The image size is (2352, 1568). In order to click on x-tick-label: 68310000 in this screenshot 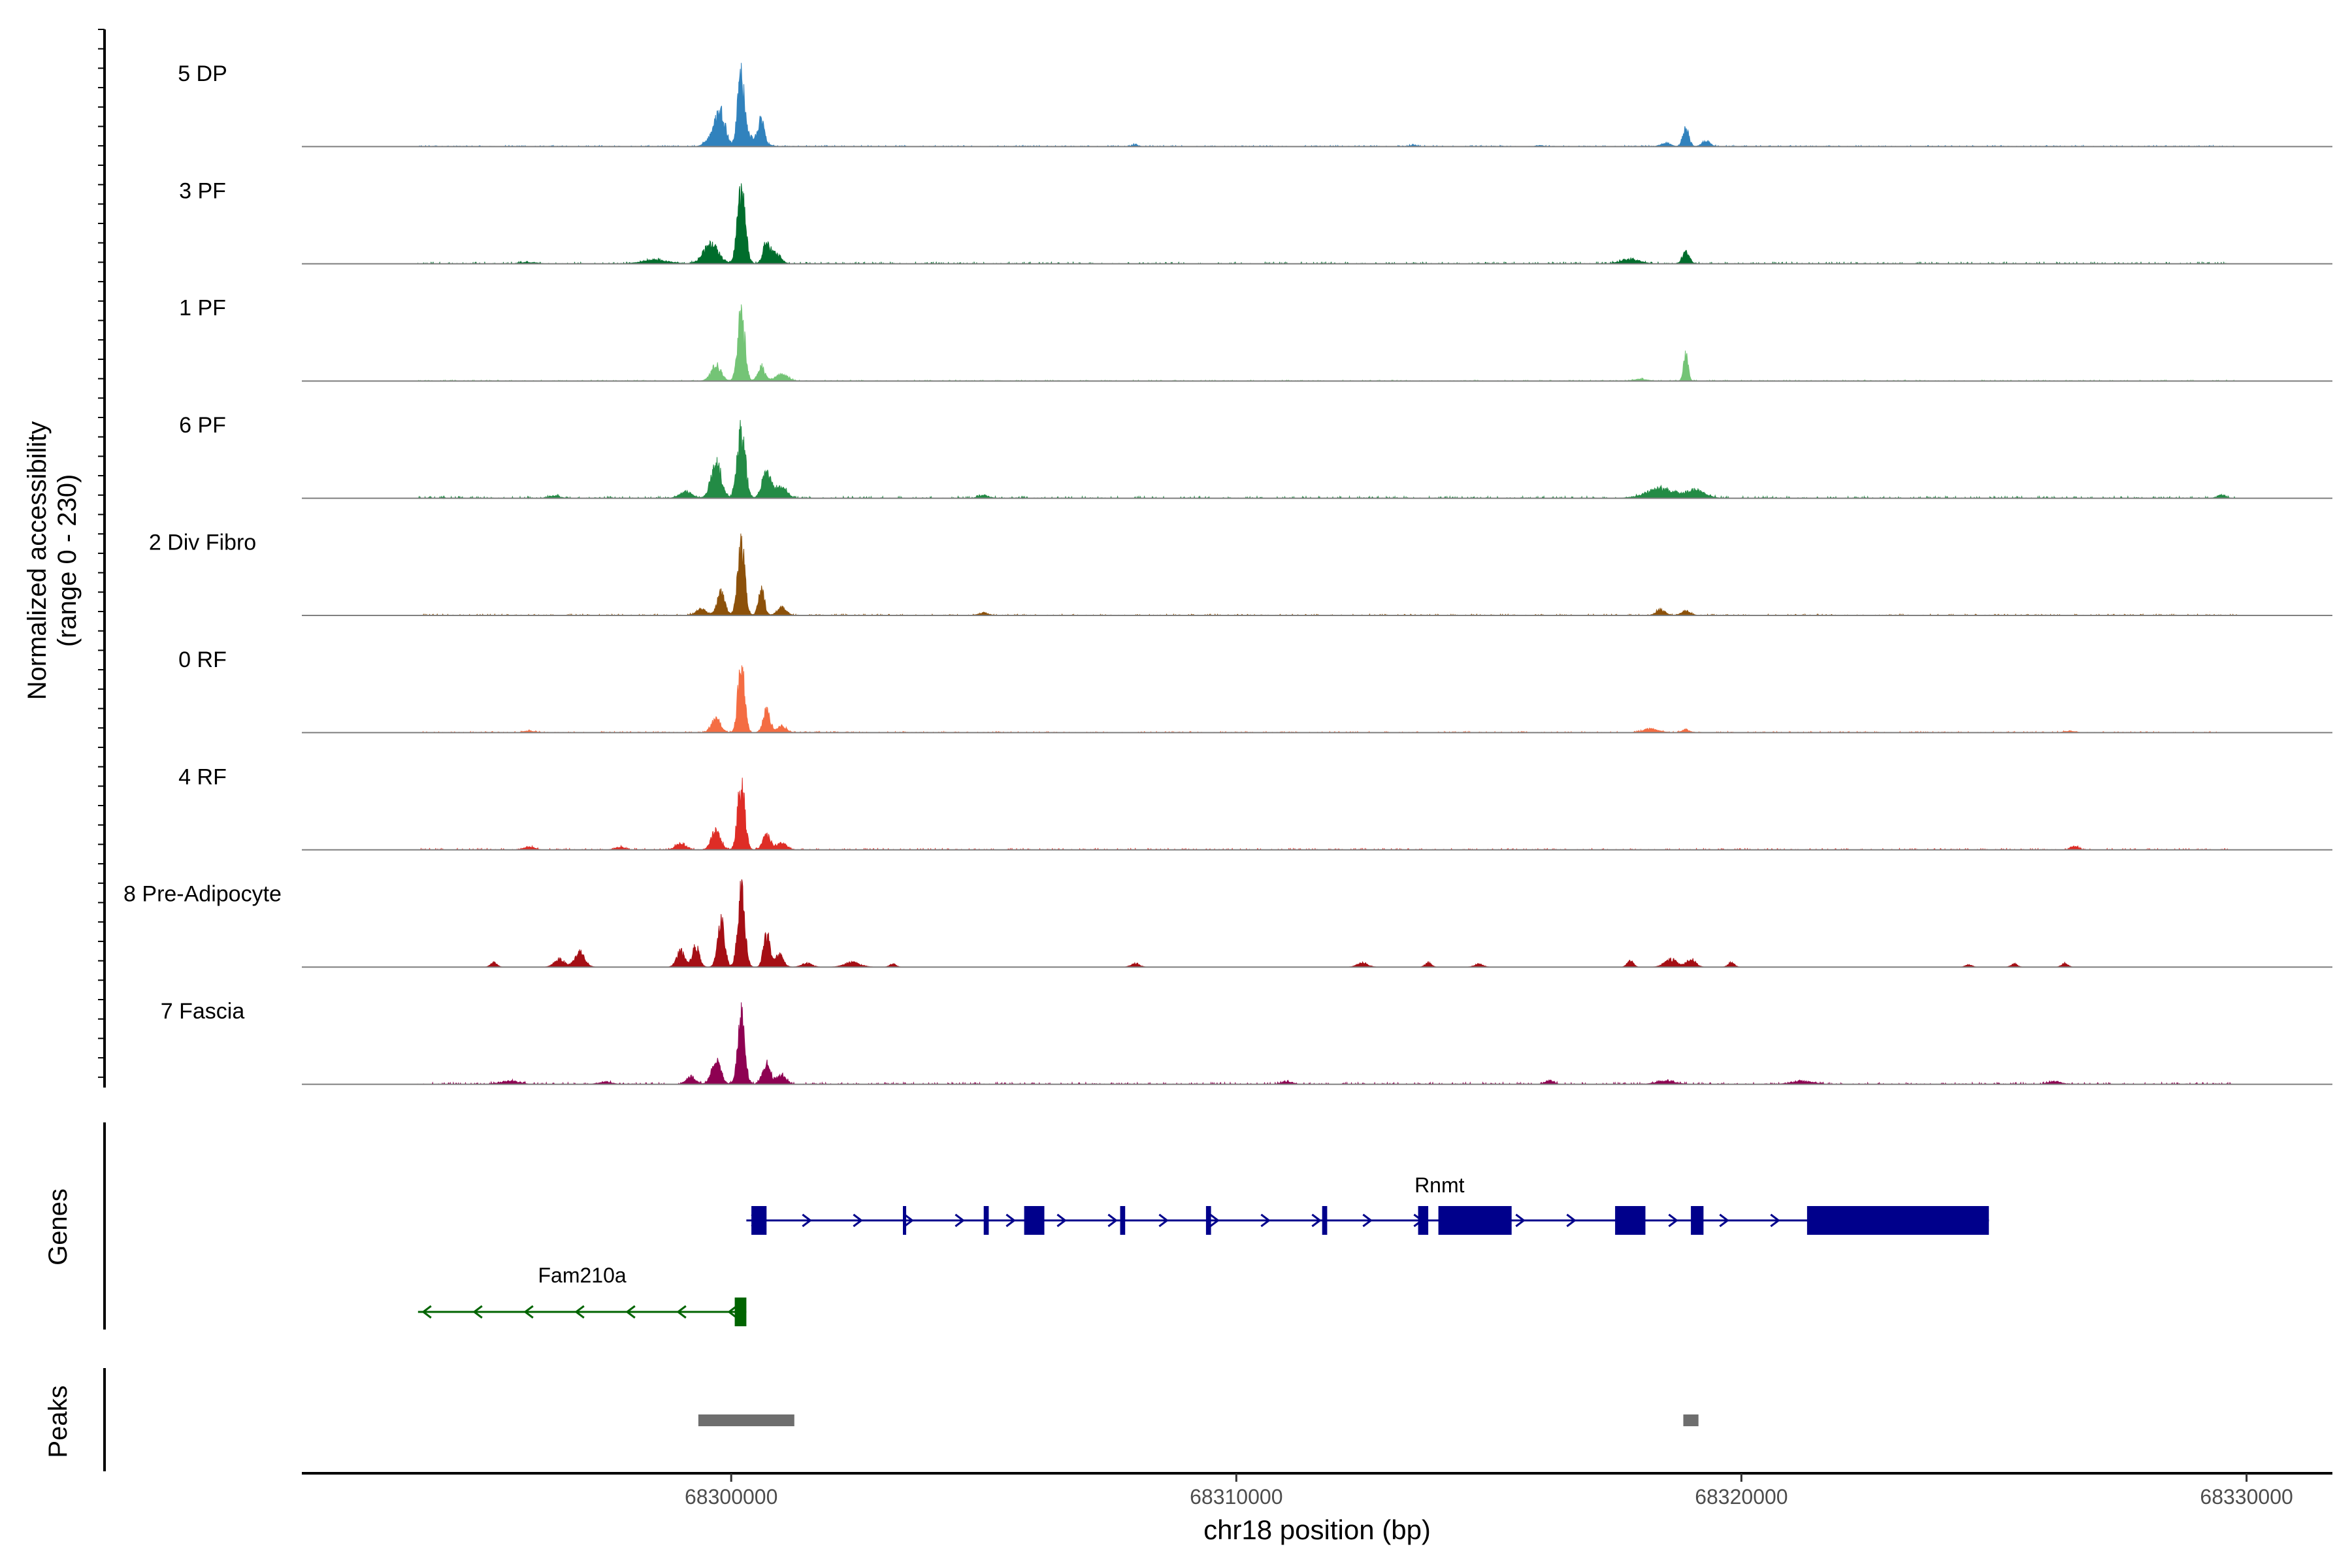, I will do `click(1236, 1497)`.